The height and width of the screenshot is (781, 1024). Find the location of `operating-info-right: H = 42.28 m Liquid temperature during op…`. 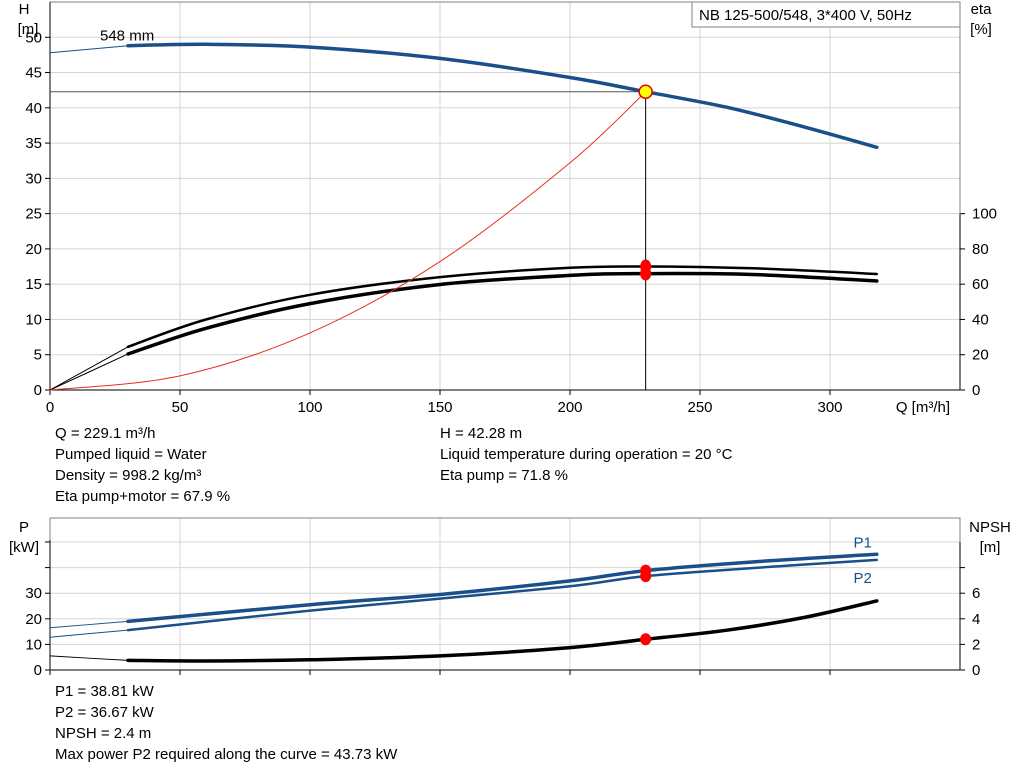

operating-info-right: H = 42.28 m Liquid temperature during op… is located at coordinates (586, 454).